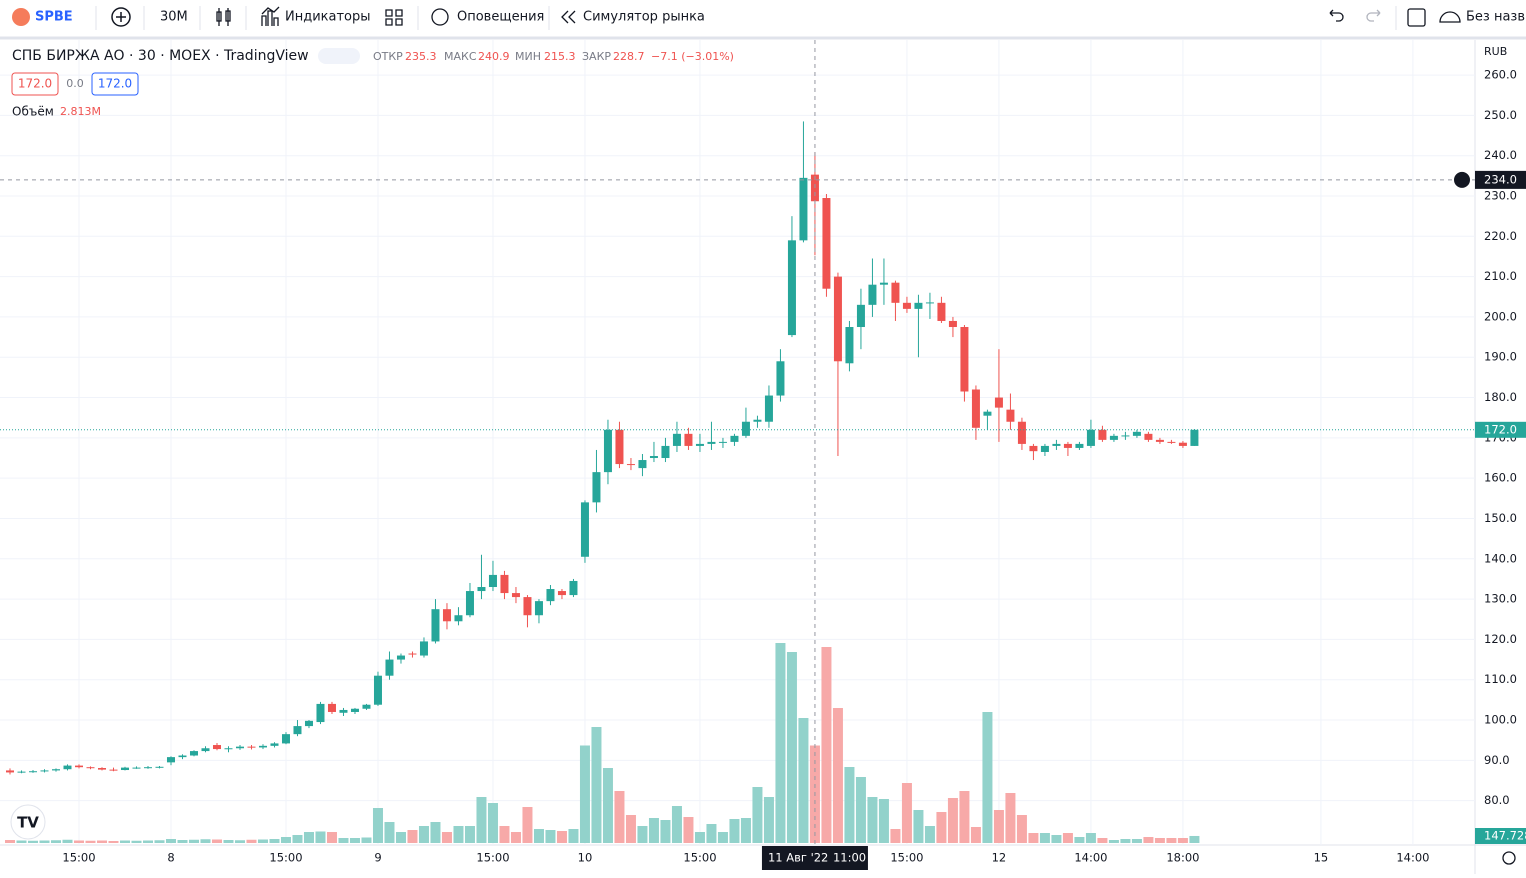  What do you see at coordinates (644, 17) in the screenshot?
I see `replay-button: Симулятор рынка` at bounding box center [644, 17].